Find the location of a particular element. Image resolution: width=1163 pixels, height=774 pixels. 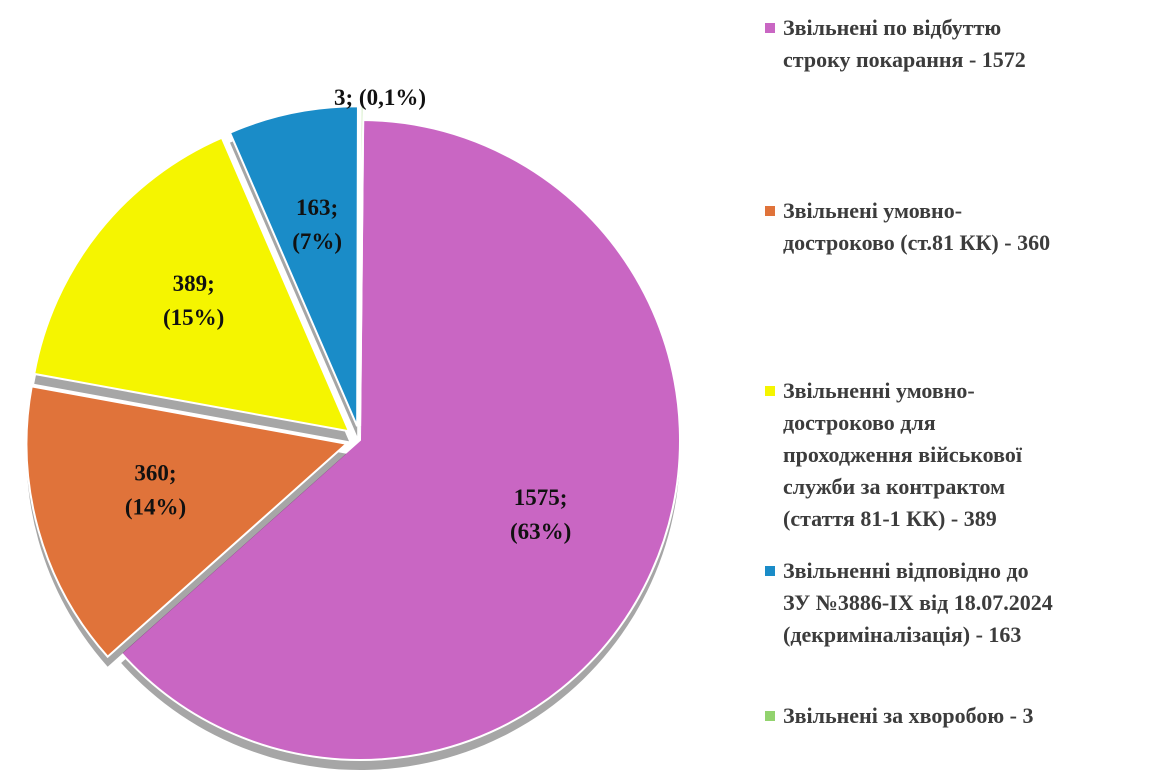

data-label-line: (14%) is located at coordinates (155, 506).